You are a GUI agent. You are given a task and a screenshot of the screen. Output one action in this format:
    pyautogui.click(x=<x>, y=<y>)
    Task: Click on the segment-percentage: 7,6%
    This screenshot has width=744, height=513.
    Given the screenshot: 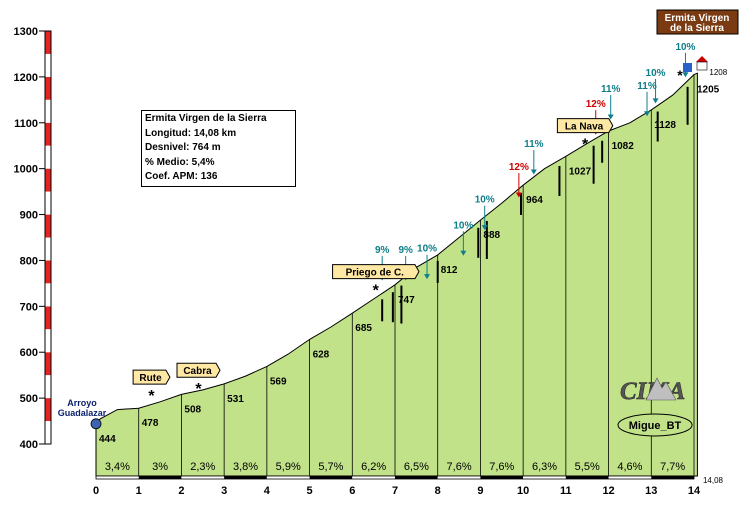 What is the action you would take?
    pyautogui.click(x=501, y=467)
    